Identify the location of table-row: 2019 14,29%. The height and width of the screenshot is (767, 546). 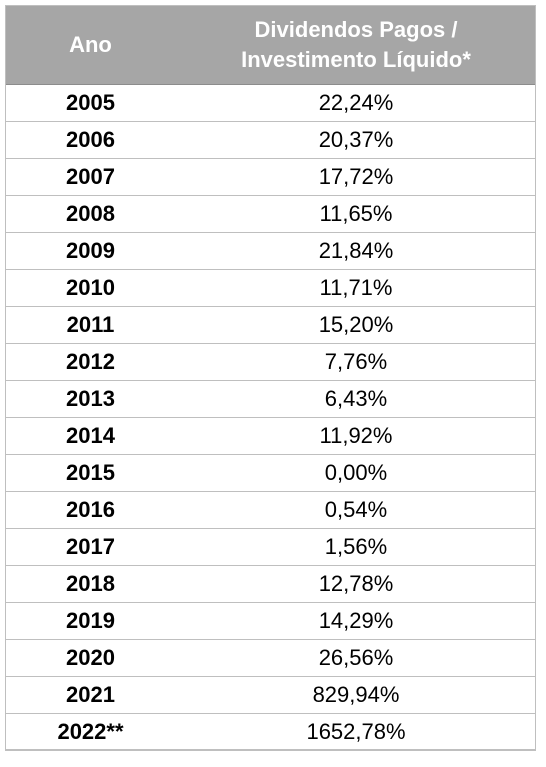
(270, 621).